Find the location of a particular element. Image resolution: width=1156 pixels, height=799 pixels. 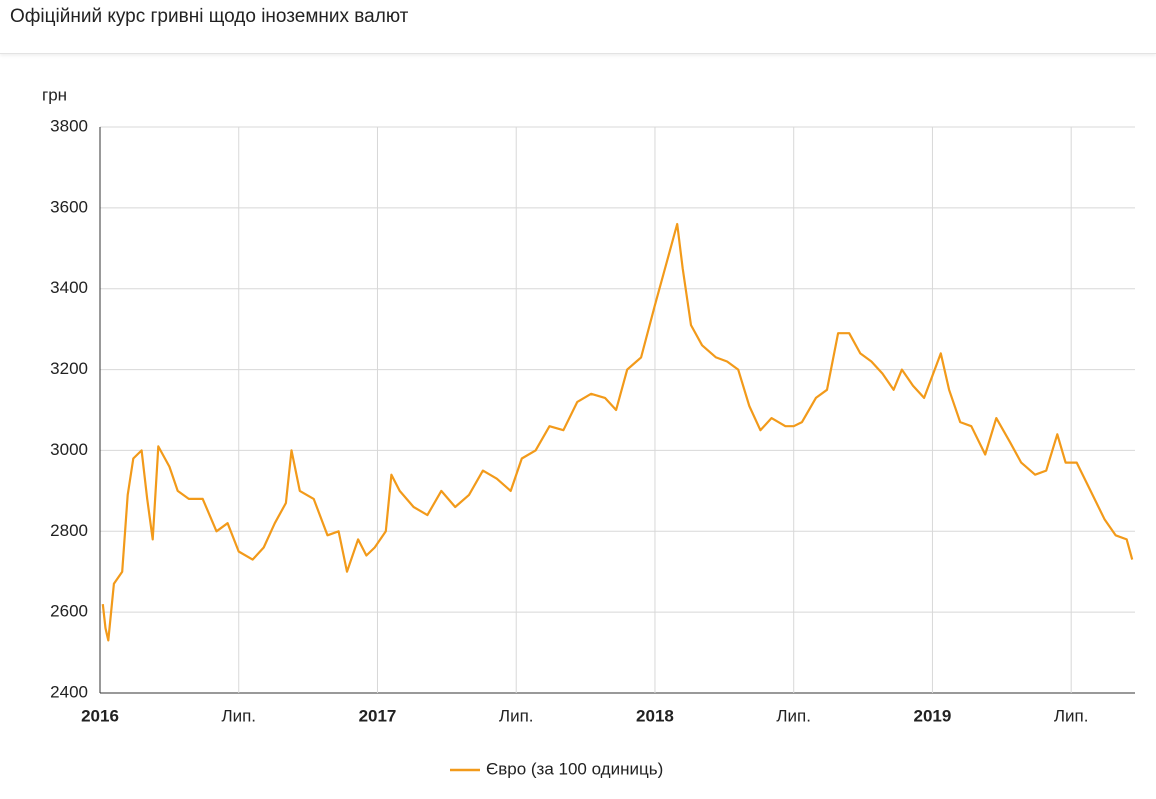

y-tick-label: 3400 is located at coordinates (69, 287).